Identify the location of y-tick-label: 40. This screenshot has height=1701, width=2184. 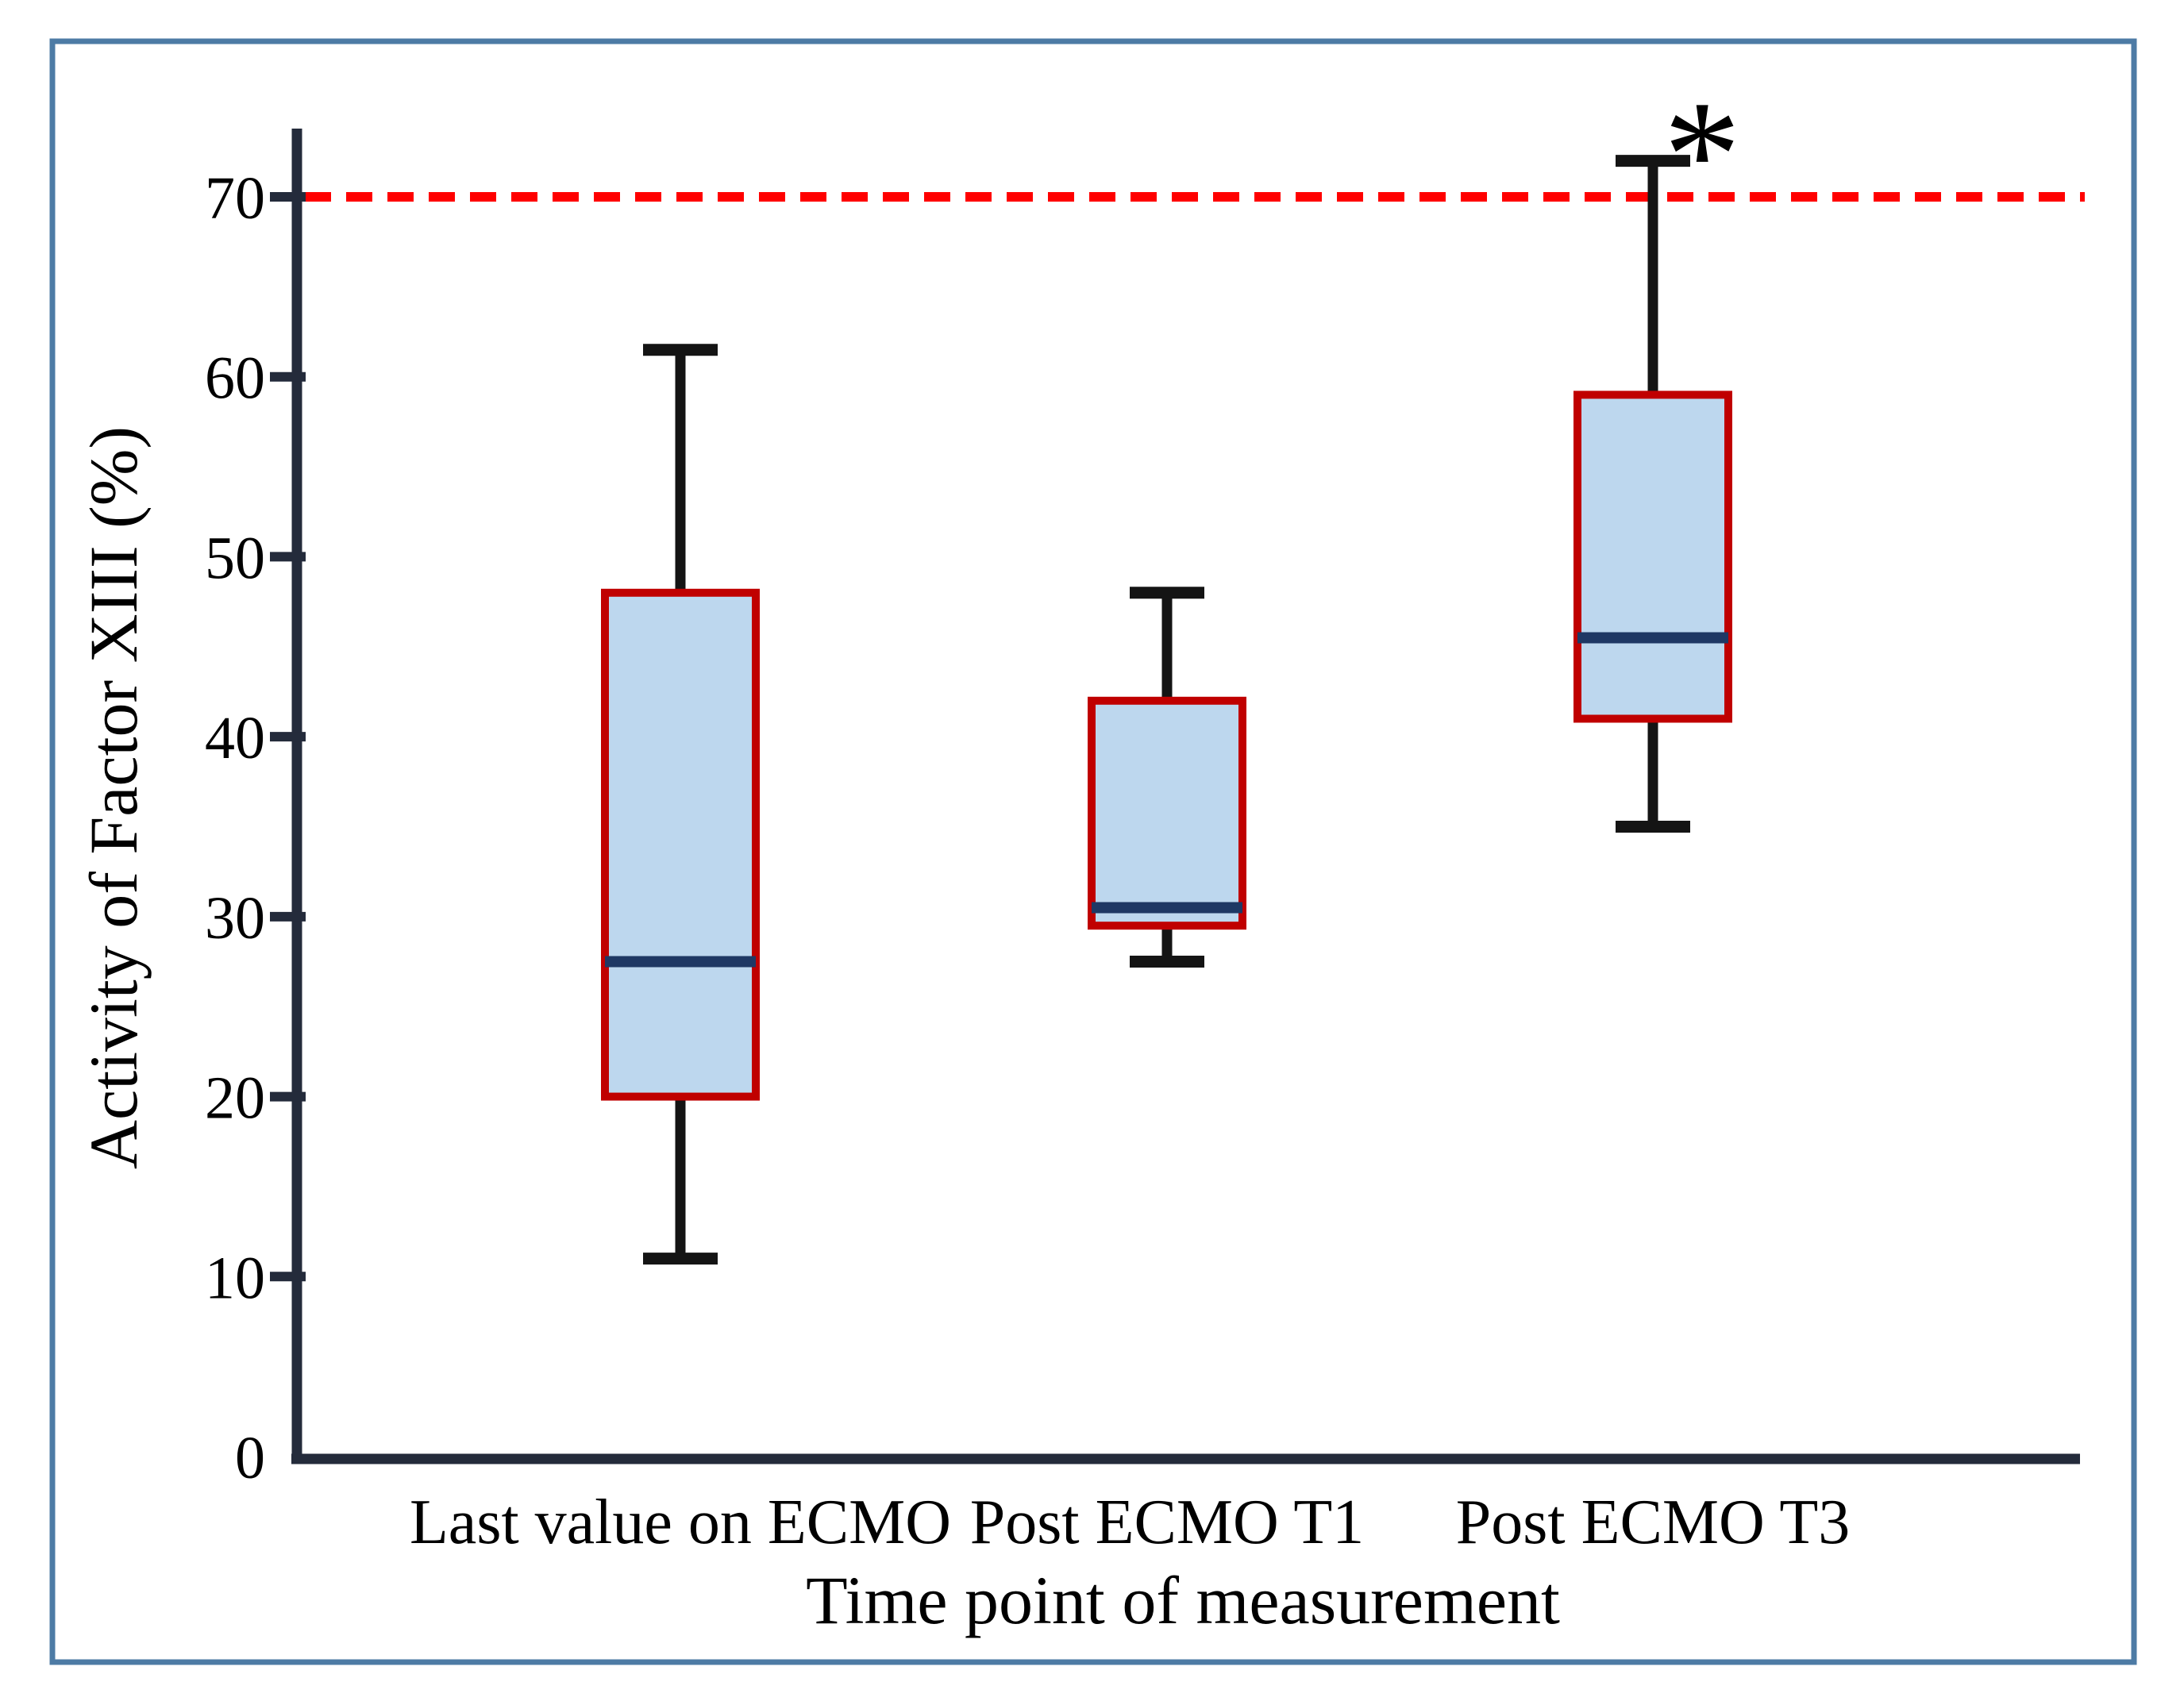
(235, 738).